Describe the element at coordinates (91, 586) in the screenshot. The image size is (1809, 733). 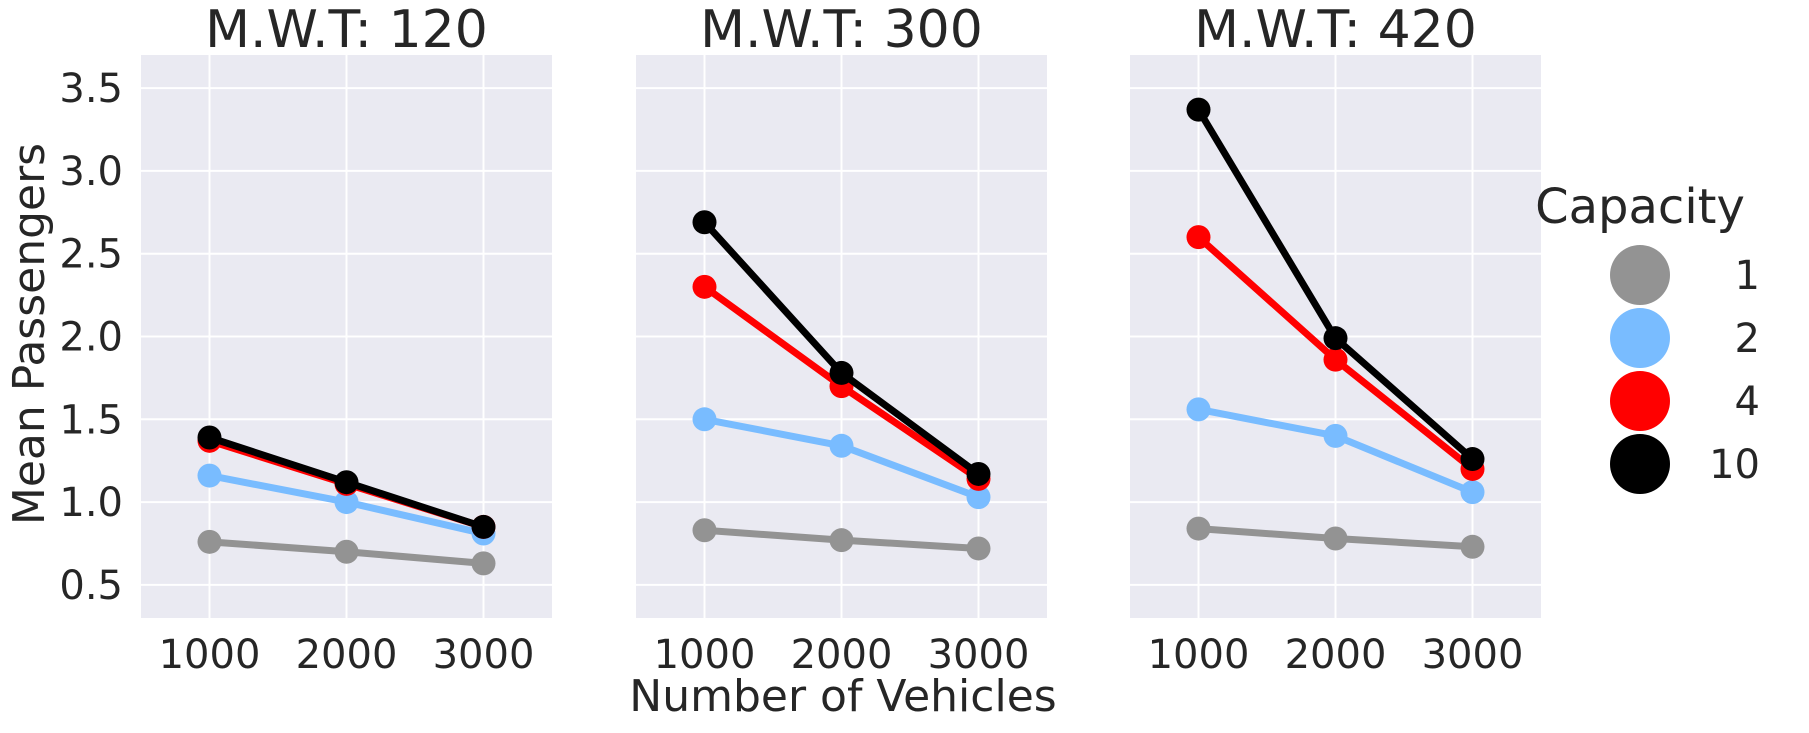
I see `y-tick-label: 0.5` at that location.